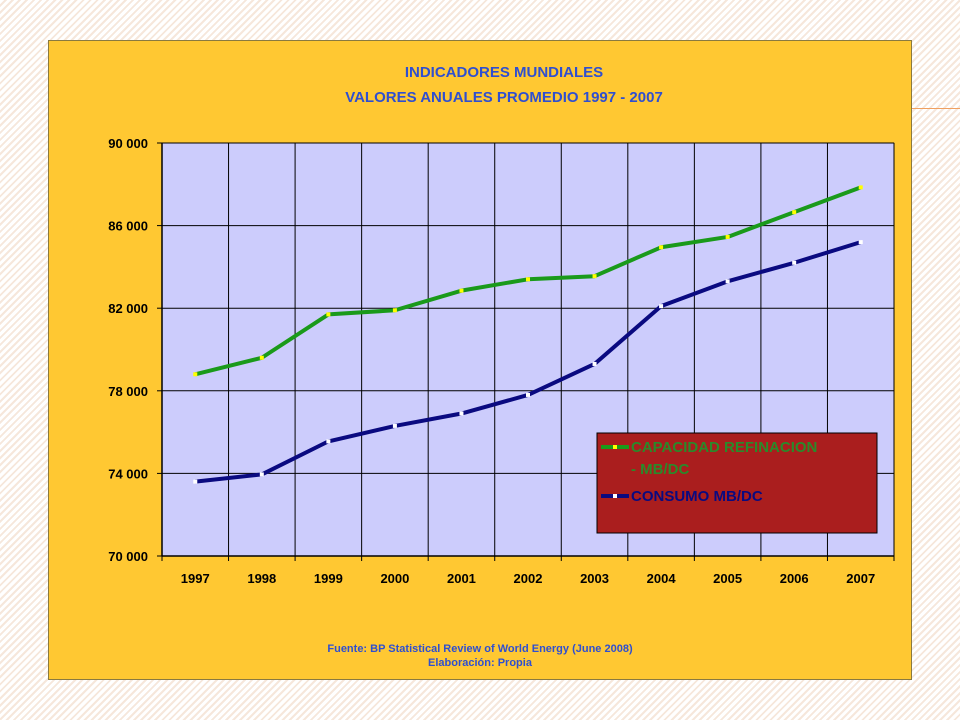 This screenshot has height=720, width=960. What do you see at coordinates (504, 97) in the screenshot?
I see `chart-subtitle: VALORES ANUALES PROMEDIO 1997 - 2007` at bounding box center [504, 97].